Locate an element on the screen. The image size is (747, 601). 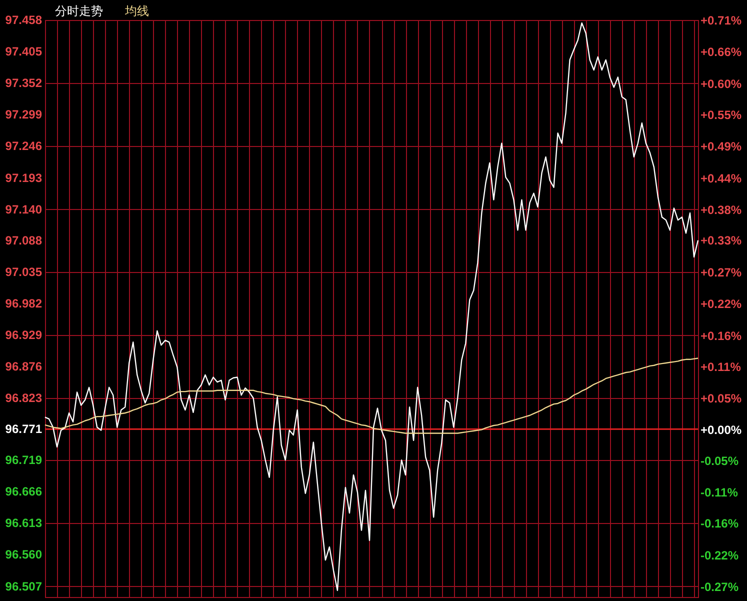
y2-tick-label: +0.33% is located at coordinates (721, 241).